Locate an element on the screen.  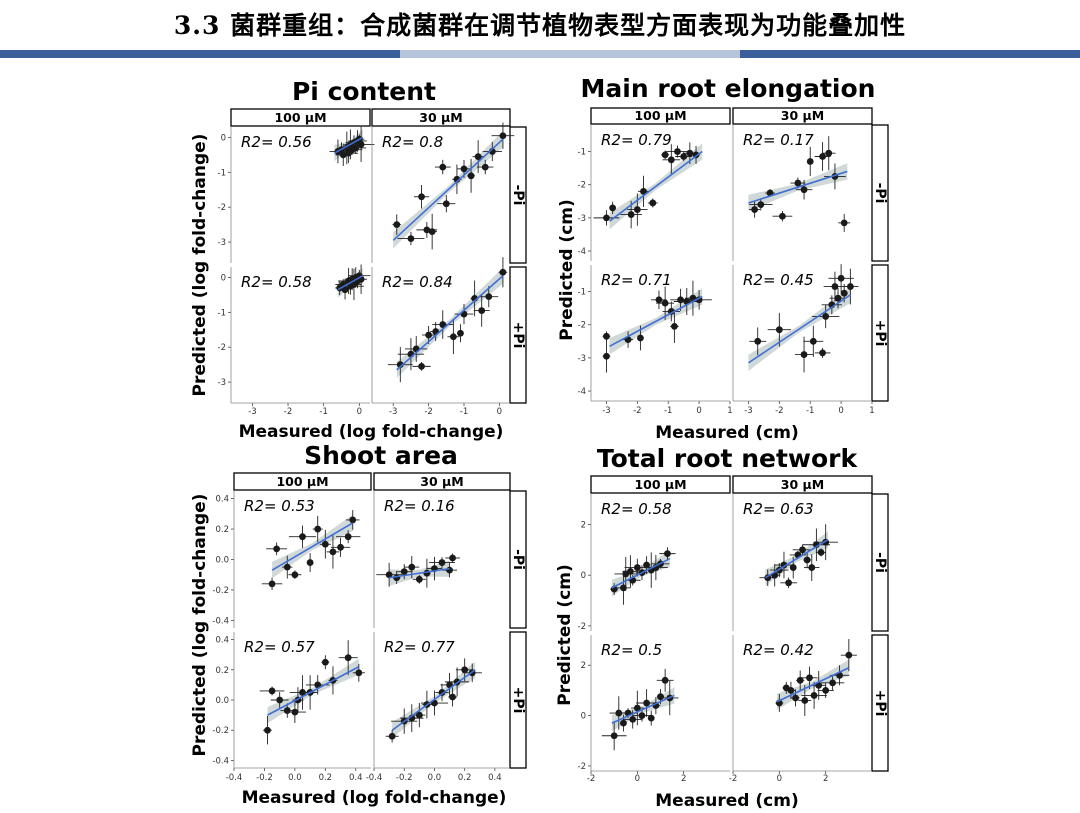
facet-row-label: +Pi is located at coordinates (880, 703).